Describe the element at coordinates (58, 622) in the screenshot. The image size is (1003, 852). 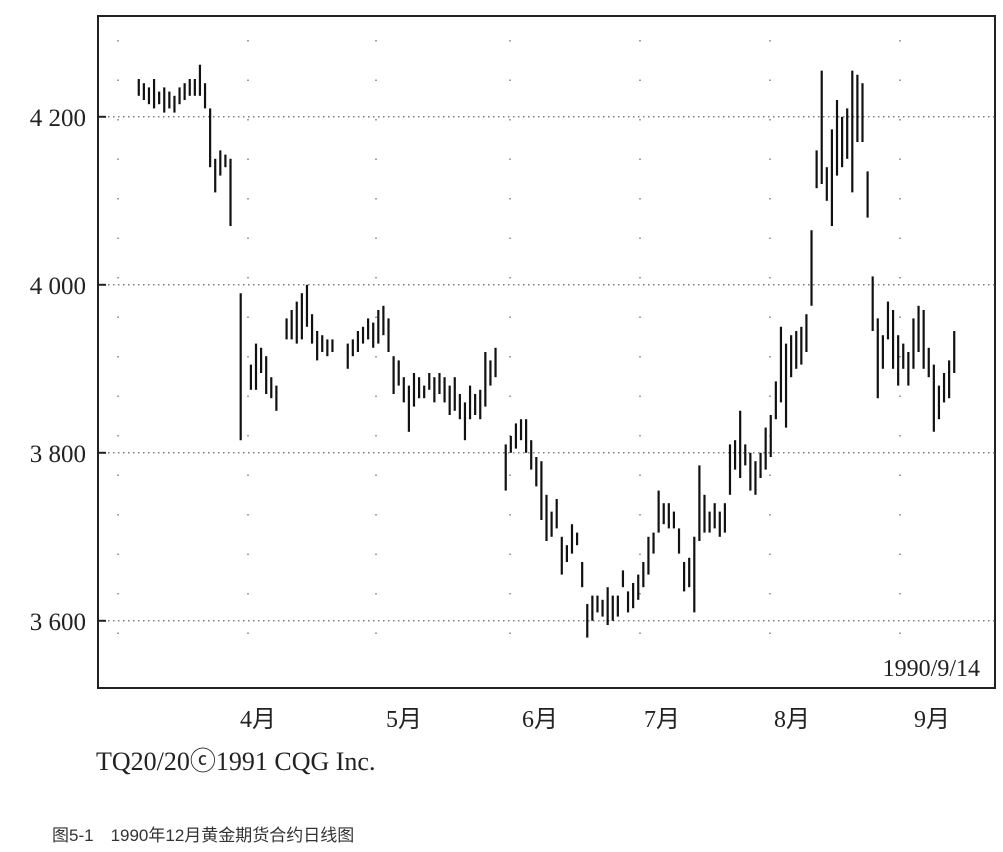
I see `y-tick-label: 3 600` at that location.